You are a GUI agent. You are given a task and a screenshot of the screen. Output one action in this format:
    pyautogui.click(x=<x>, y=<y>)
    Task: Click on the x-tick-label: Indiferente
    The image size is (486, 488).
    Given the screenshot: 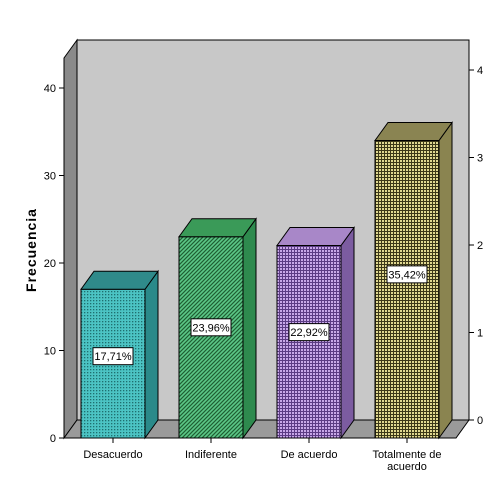 What is the action you would take?
    pyautogui.click(x=211, y=455)
    